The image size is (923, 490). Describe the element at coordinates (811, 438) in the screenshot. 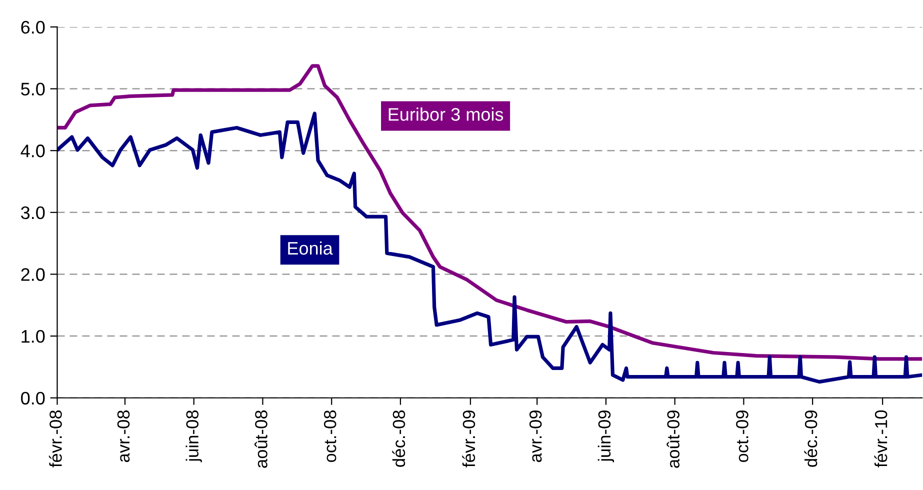

I see `x-tick-label: déc.-09` at that location.